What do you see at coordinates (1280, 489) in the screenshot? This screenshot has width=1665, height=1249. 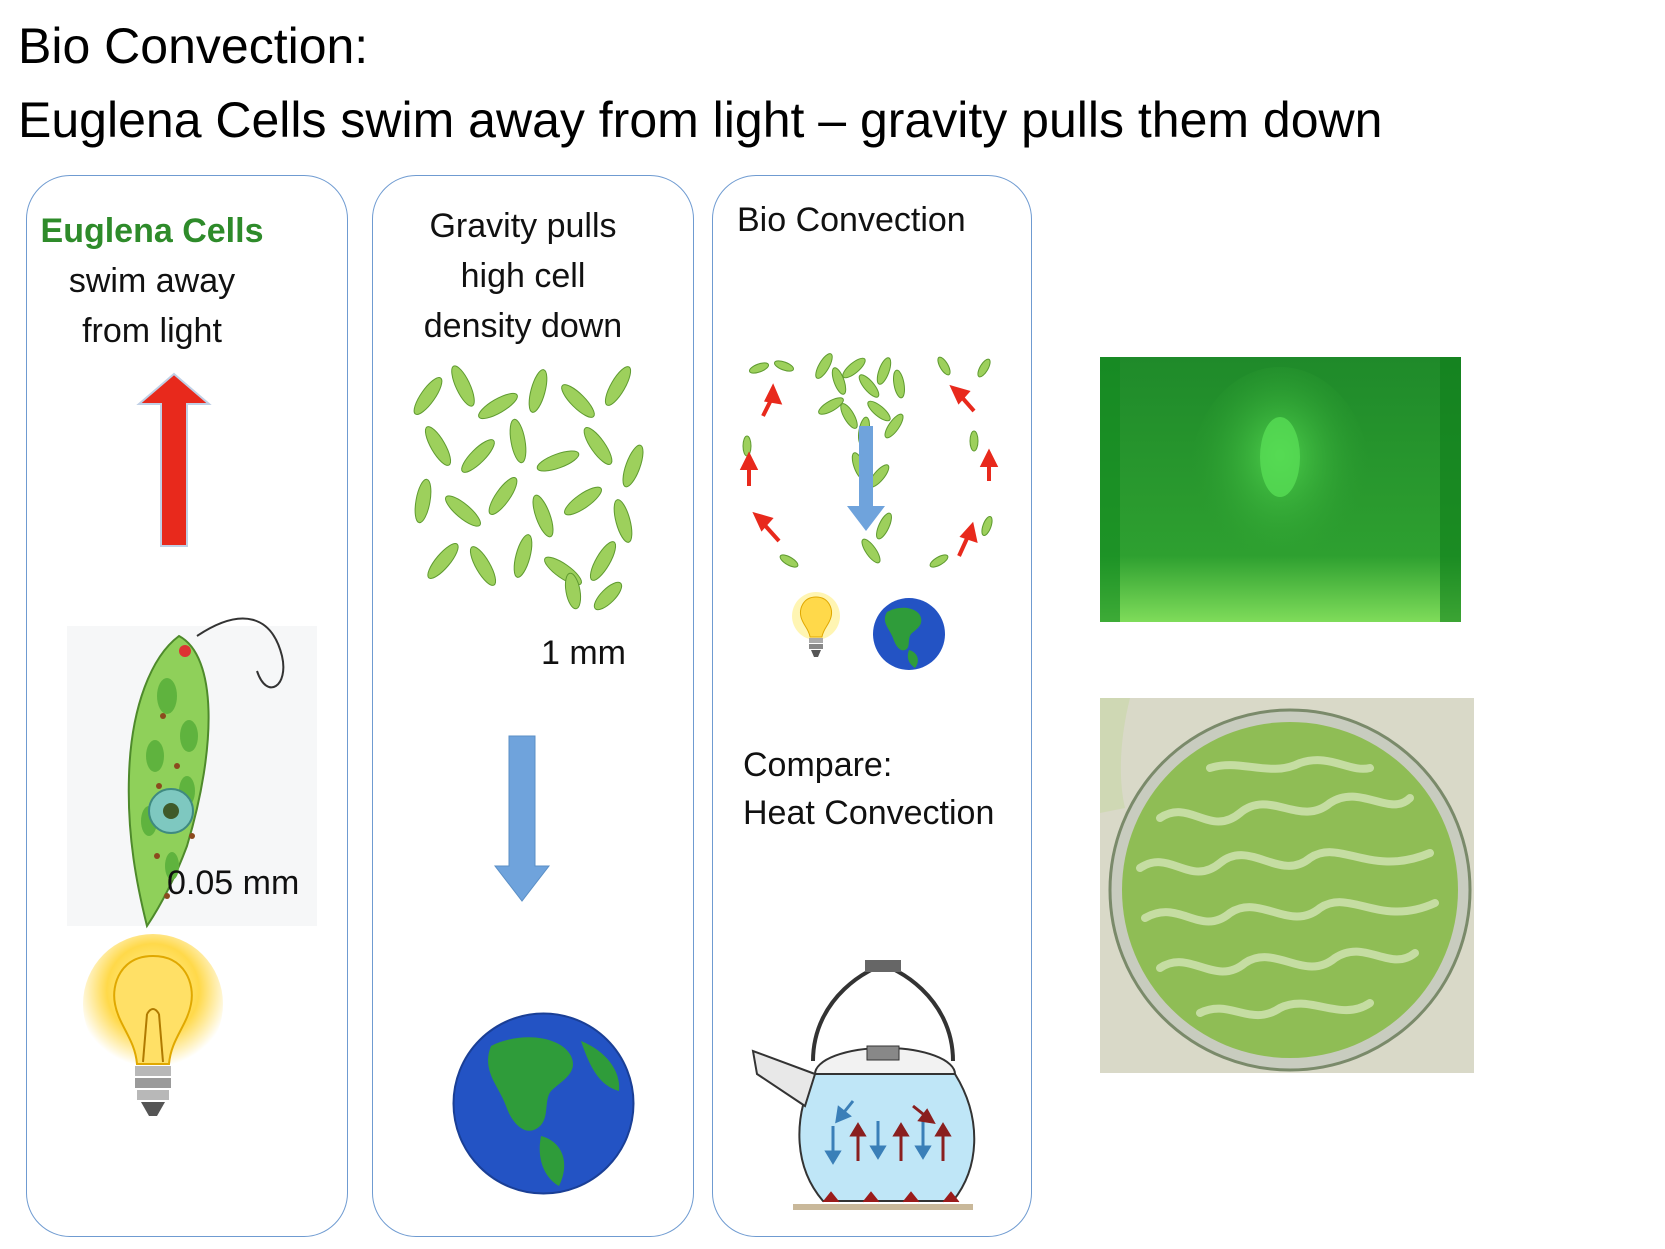 I see `bio-convection-photo-side-view` at bounding box center [1280, 489].